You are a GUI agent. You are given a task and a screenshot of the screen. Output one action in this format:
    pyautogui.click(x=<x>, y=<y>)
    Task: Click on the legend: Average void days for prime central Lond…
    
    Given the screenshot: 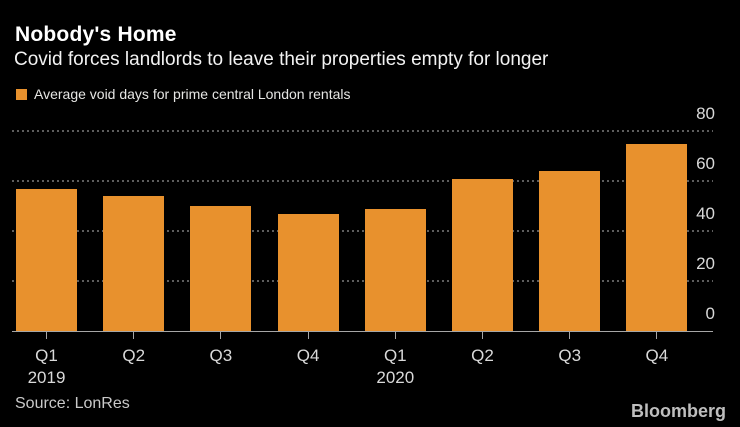 What is the action you would take?
    pyautogui.click(x=183, y=94)
    